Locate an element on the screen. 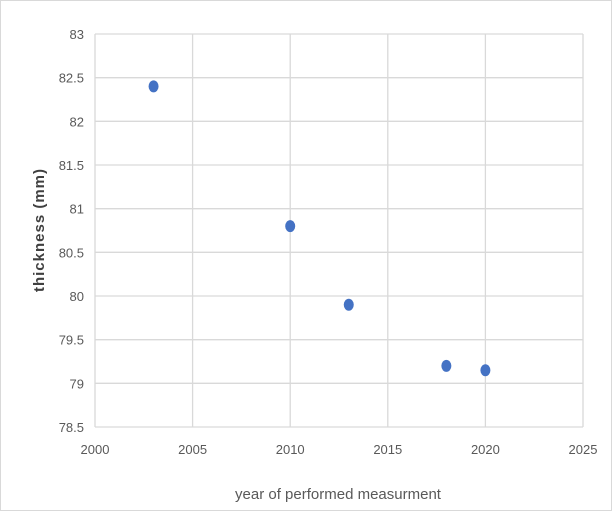  x-tick-label: 2010 is located at coordinates (290, 449).